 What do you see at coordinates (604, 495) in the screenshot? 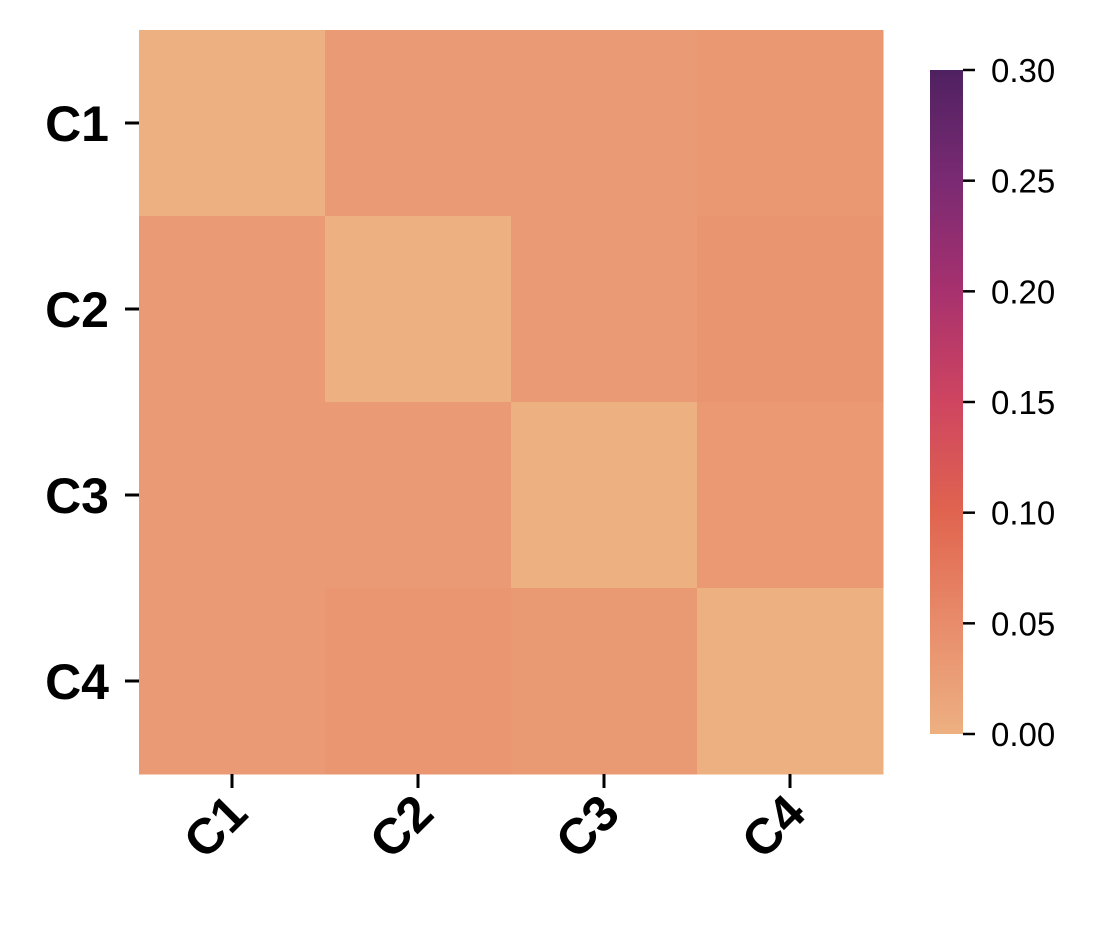
I see `heatmap-cell-C3-C3` at bounding box center [604, 495].